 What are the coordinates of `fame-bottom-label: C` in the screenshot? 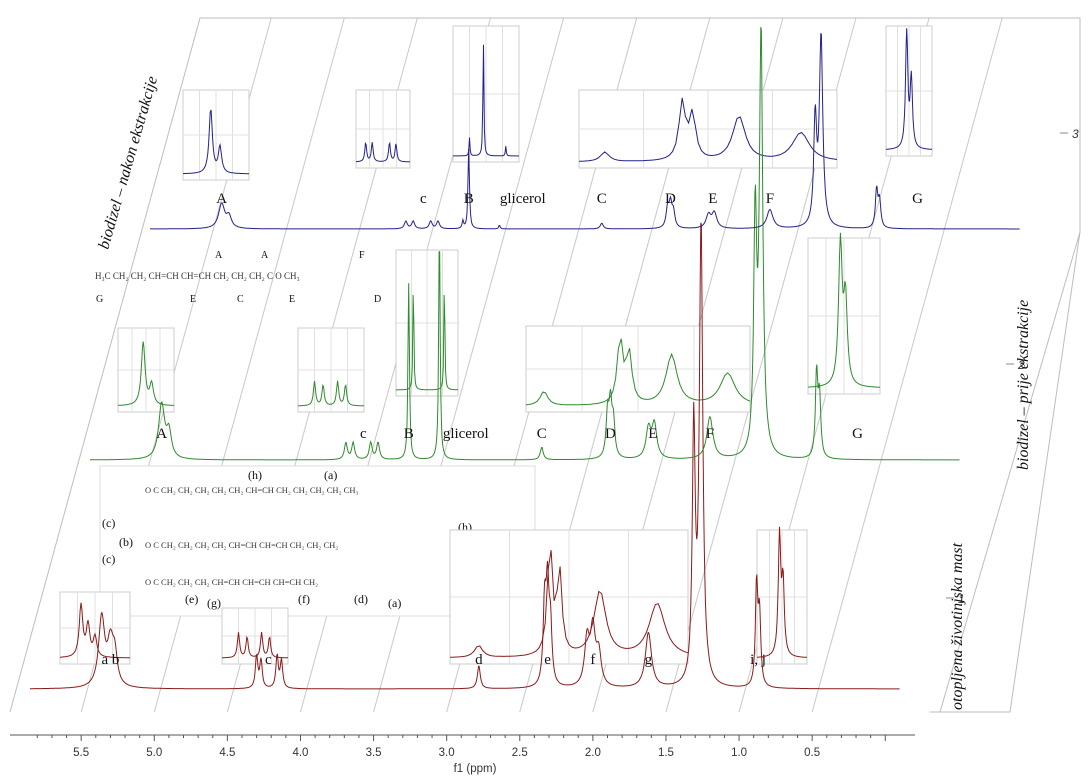 It's located at (240, 299).